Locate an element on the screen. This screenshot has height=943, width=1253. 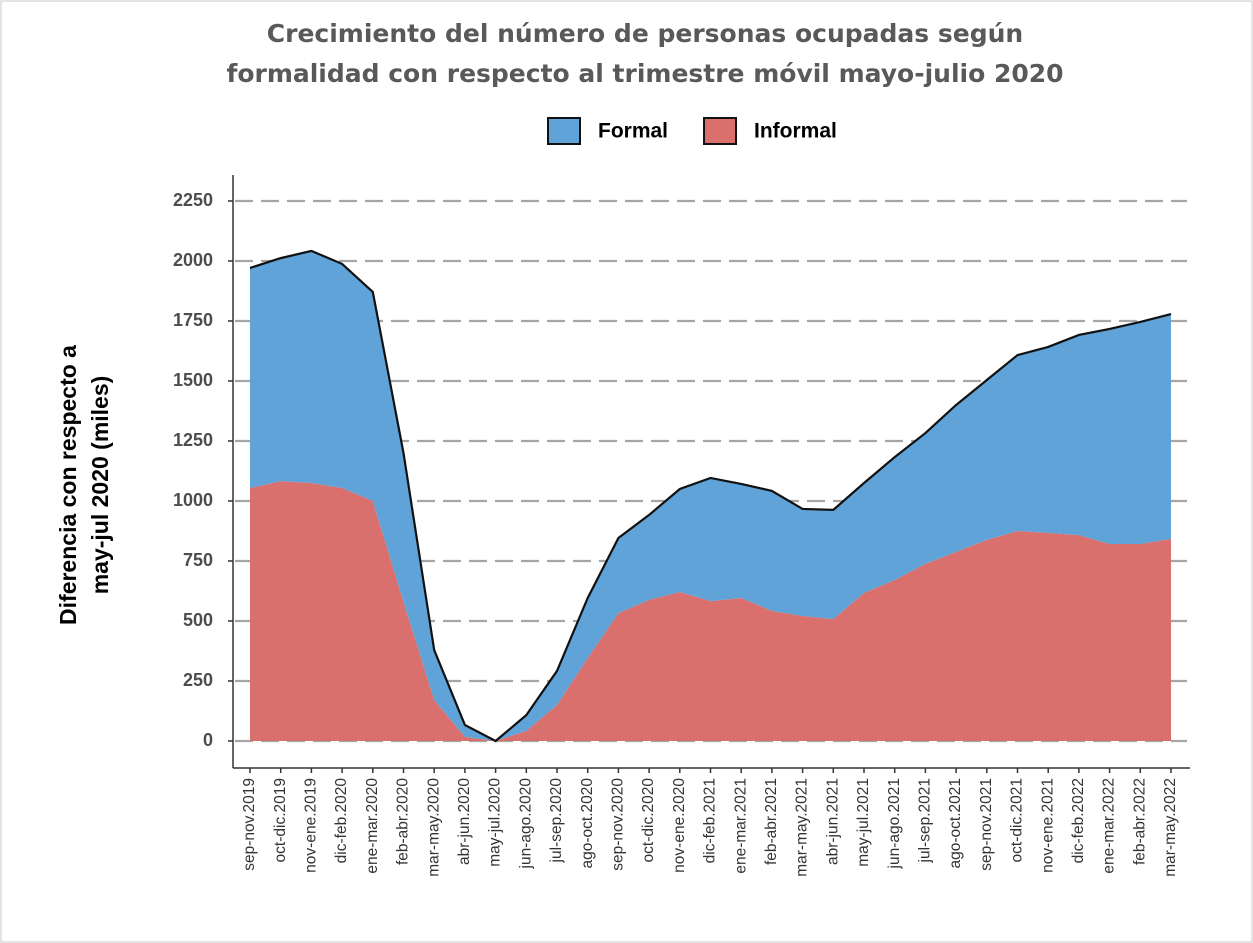
x-tick-label: nov-ene.2021 is located at coordinates (1047, 825).